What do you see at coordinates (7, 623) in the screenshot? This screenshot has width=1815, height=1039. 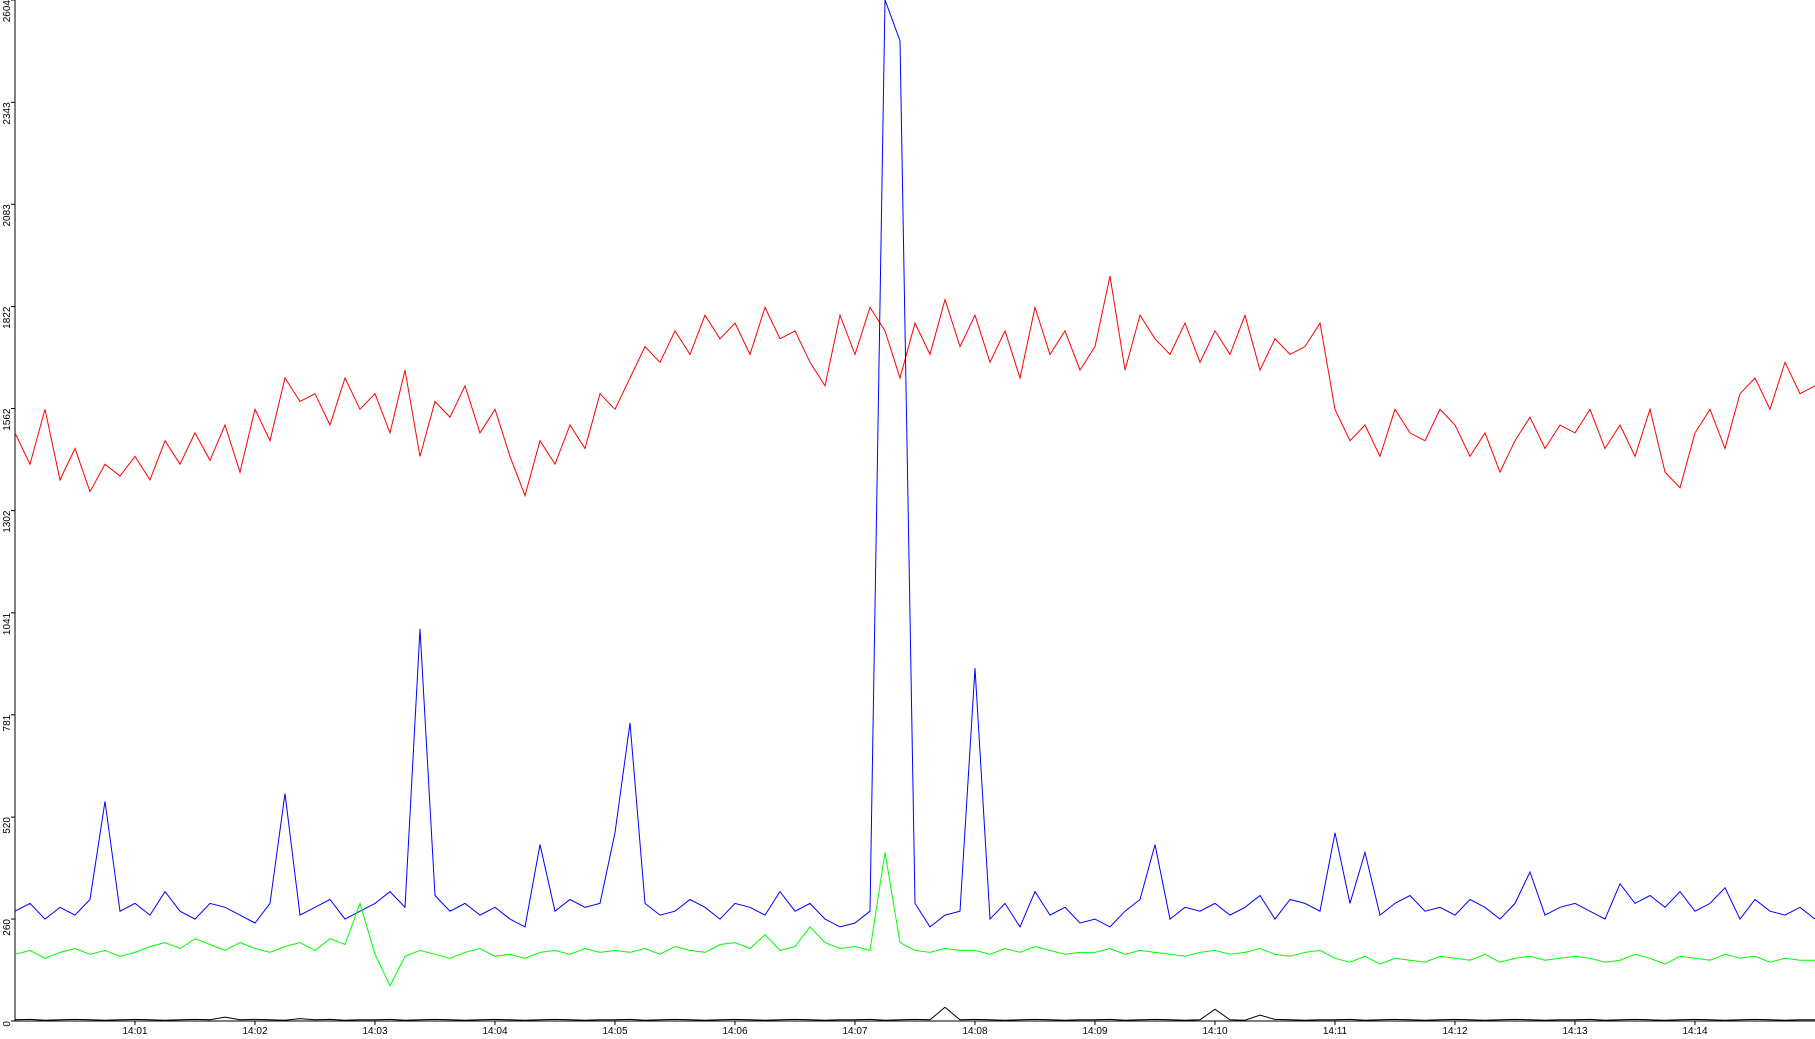 I see `y-tick-label: 1041` at bounding box center [7, 623].